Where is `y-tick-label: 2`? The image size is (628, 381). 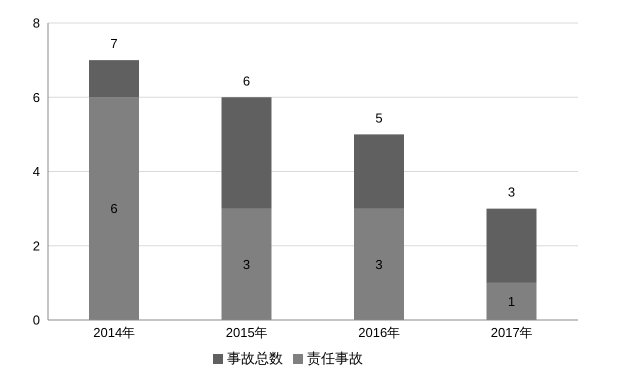
y-tick-label: 2 is located at coordinates (36, 246).